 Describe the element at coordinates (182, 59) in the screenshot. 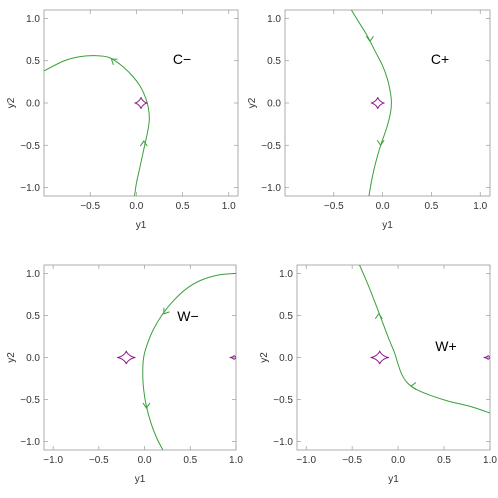

I see `panel-title: C−` at that location.